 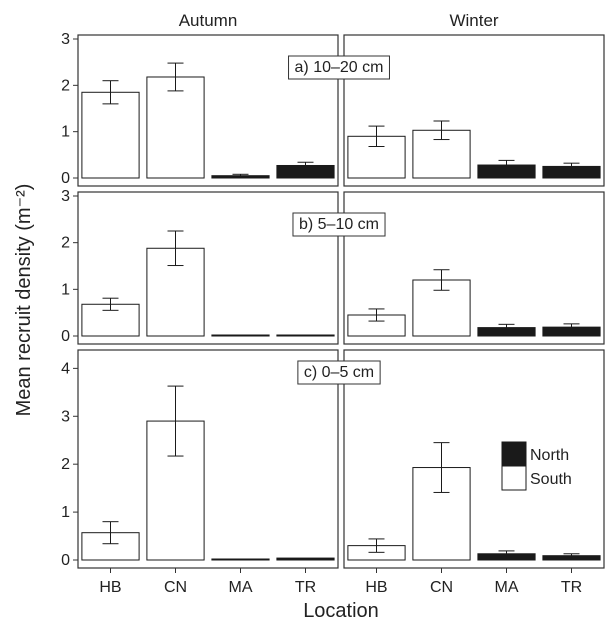 What do you see at coordinates (208, 20) in the screenshot?
I see `facet-label-autumn: Autumn` at bounding box center [208, 20].